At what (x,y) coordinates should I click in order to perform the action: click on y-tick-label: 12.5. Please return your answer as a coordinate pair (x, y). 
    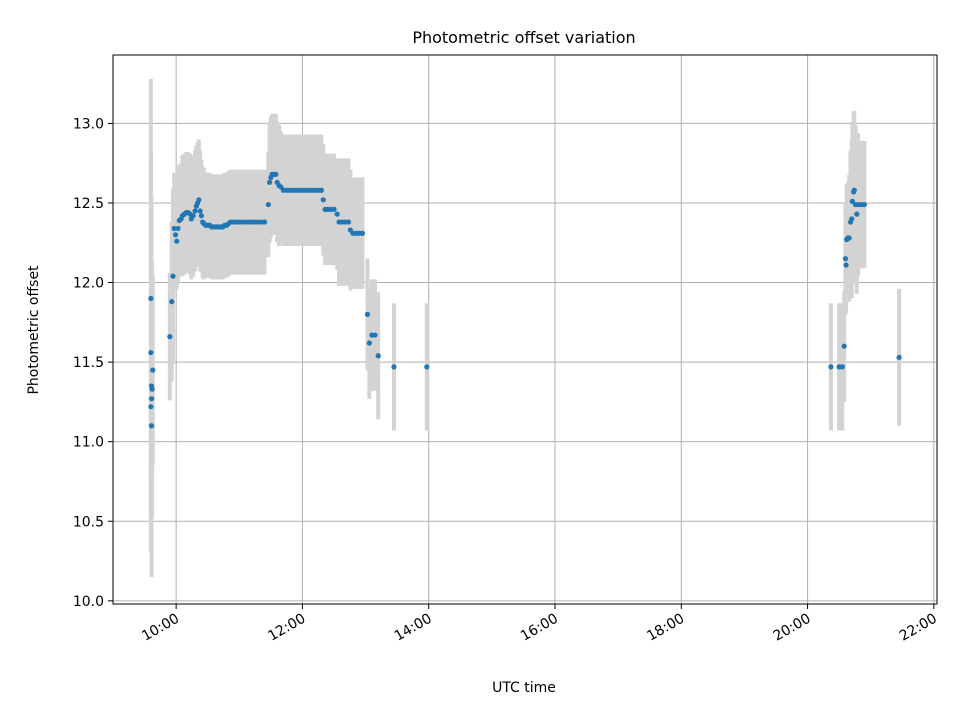
    Looking at the image, I should click on (88, 204).